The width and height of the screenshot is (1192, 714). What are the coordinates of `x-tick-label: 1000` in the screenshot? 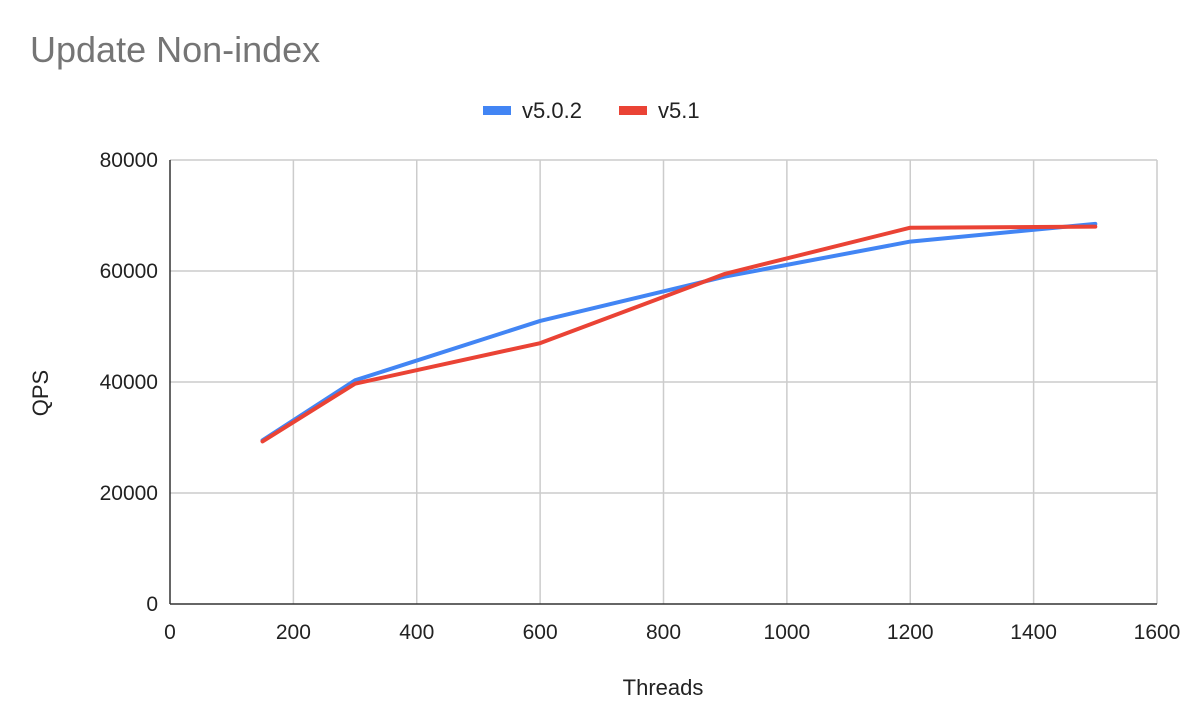 It's located at (787, 632).